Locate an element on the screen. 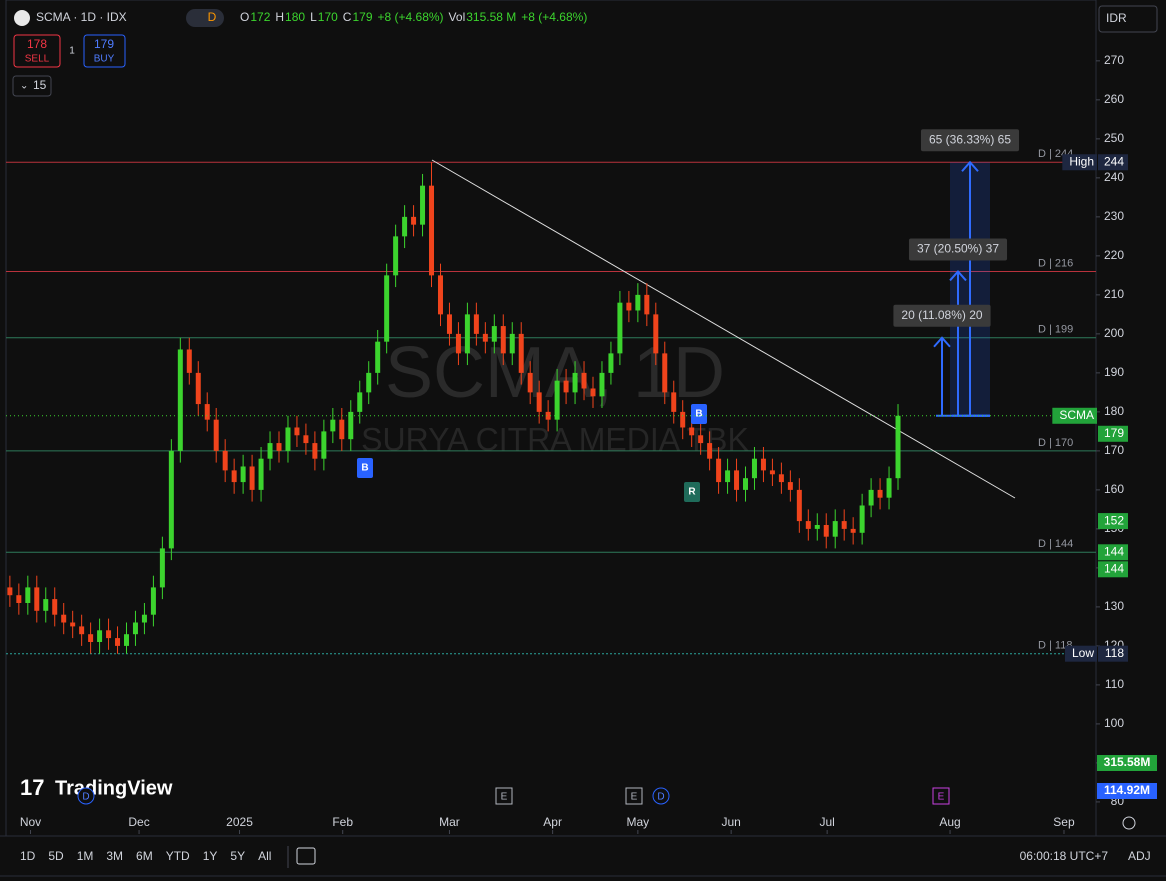 This screenshot has height=881, width=1166. range-button: All is located at coordinates (264, 856).